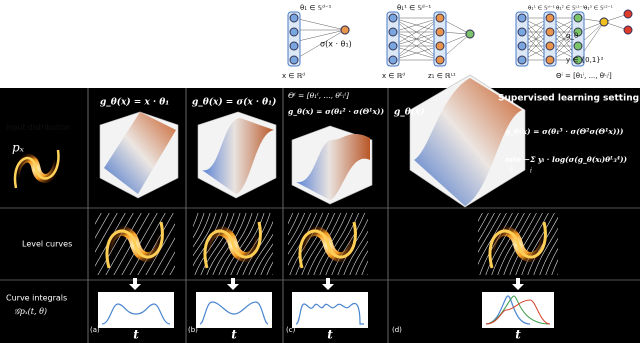 Image resolution: width=640 pixels, height=343 pixels. Describe the element at coordinates (566, 159) in the screenshot. I see `loss: min −Σ yᵢ · log(σ(g_θ(xᵢ)θᴸ₃⁴))` at that location.